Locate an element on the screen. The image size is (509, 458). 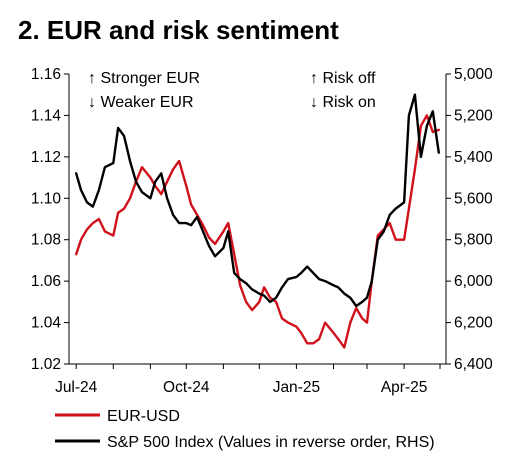
annotation-risk-off: ↑ Risk off is located at coordinates (343, 78).